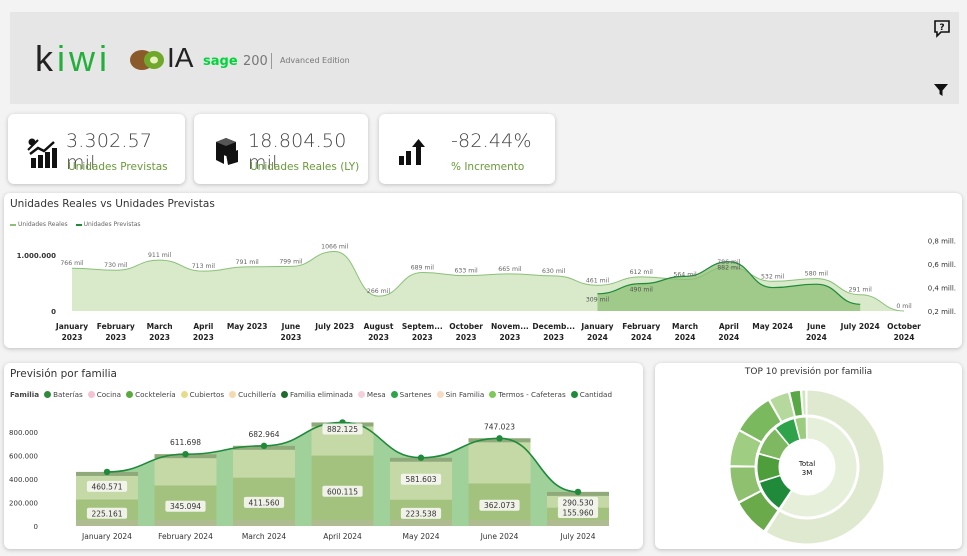  I want to click on data-label-previstas: 882 mil, so click(729, 268).